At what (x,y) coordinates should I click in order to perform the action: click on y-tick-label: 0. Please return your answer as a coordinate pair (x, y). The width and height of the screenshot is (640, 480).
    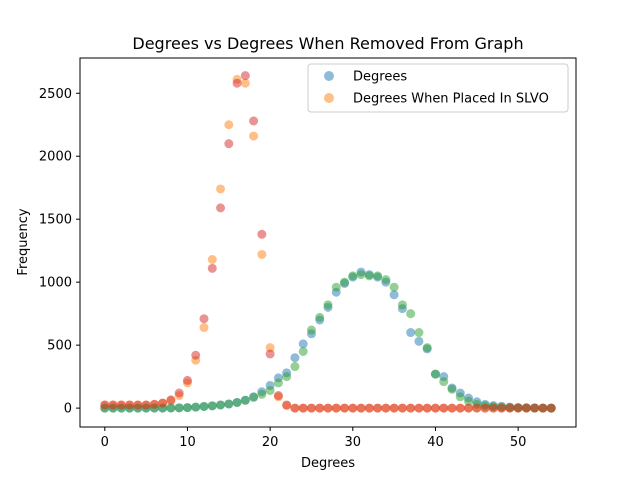
    Looking at the image, I should click on (68, 409).